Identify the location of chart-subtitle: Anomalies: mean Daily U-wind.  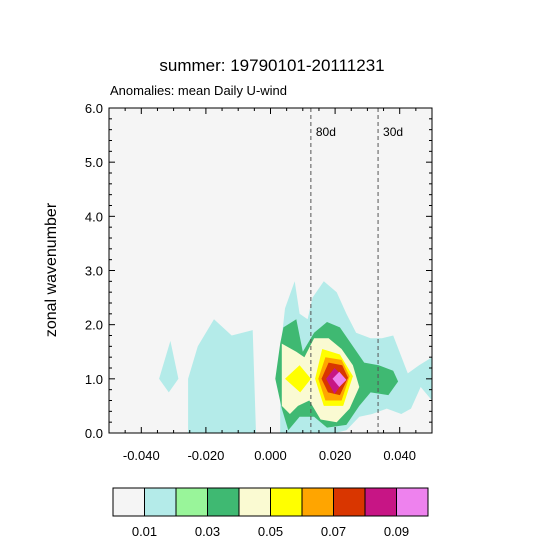
(198, 90).